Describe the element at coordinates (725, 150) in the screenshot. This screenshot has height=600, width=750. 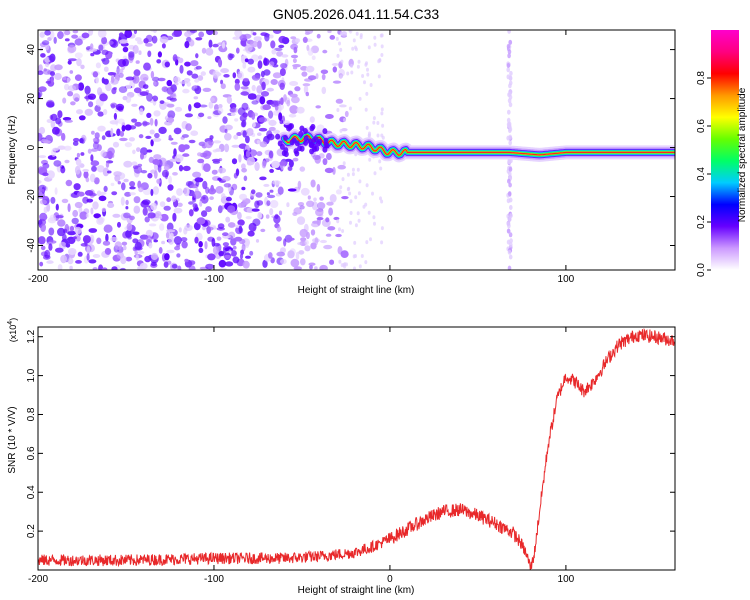
I see `colorbar-gradient` at that location.